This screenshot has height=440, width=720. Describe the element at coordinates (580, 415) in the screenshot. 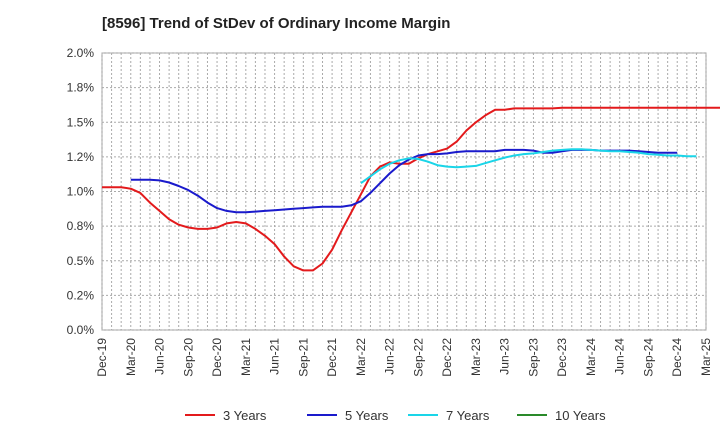

I see `legend-label: 10 Years` at that location.